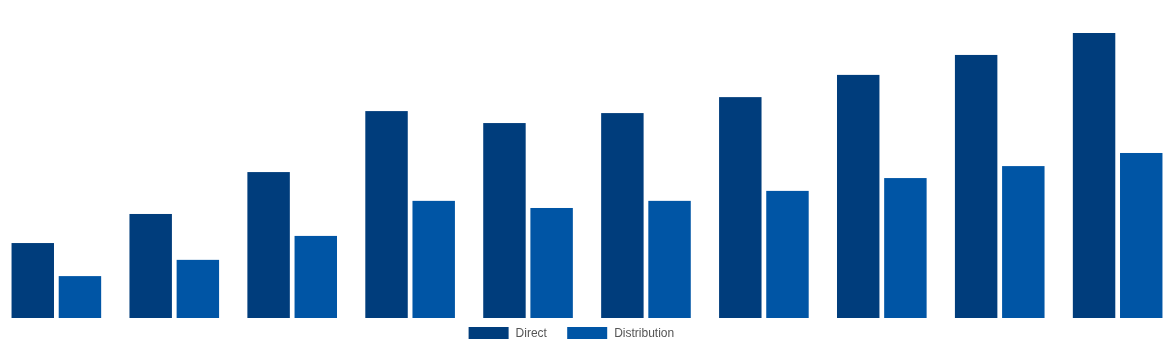  Describe the element at coordinates (644, 333) in the screenshot. I see `legend-label: Distribution` at that location.